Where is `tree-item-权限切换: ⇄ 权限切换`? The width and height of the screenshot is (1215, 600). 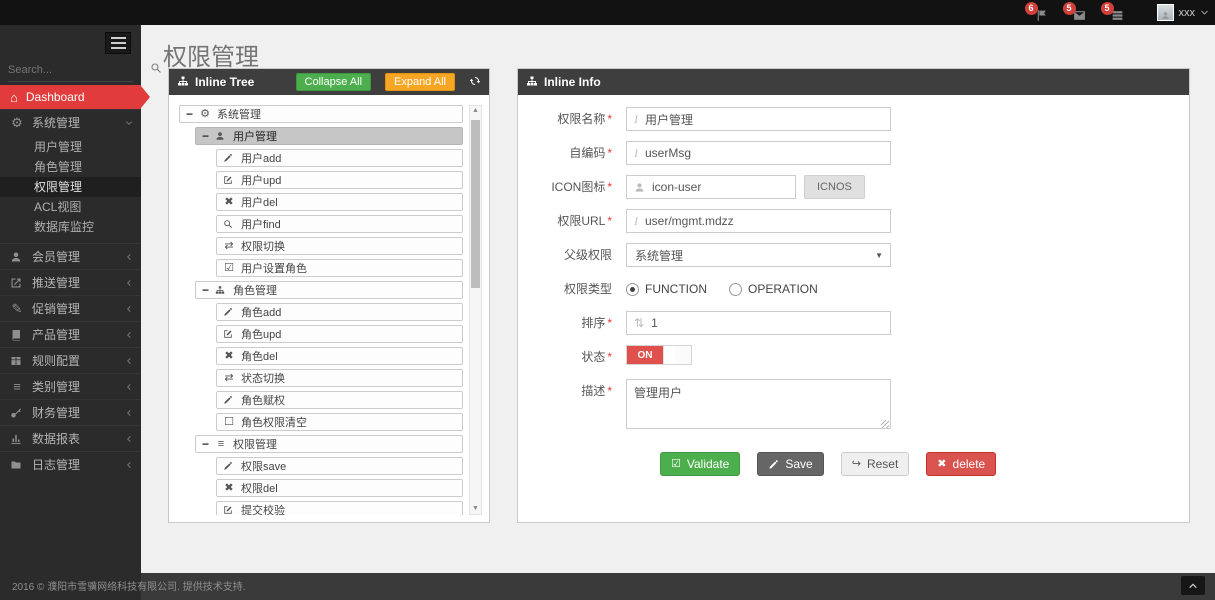 tree-item-权限切换: ⇄ 权限切换 is located at coordinates (339, 246).